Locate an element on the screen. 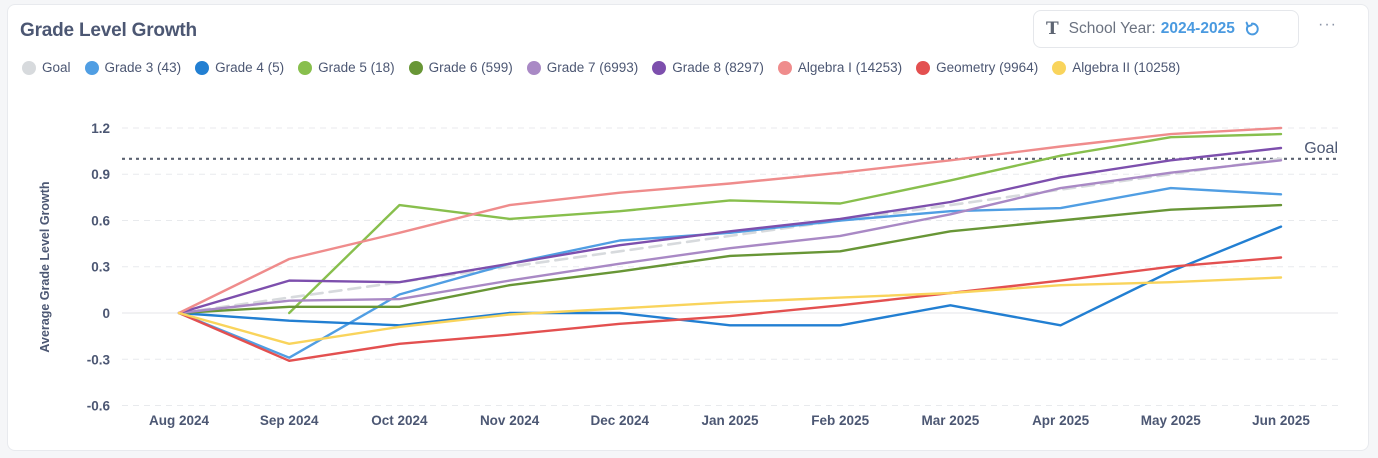  legend-item: Goal is located at coordinates (46, 67).